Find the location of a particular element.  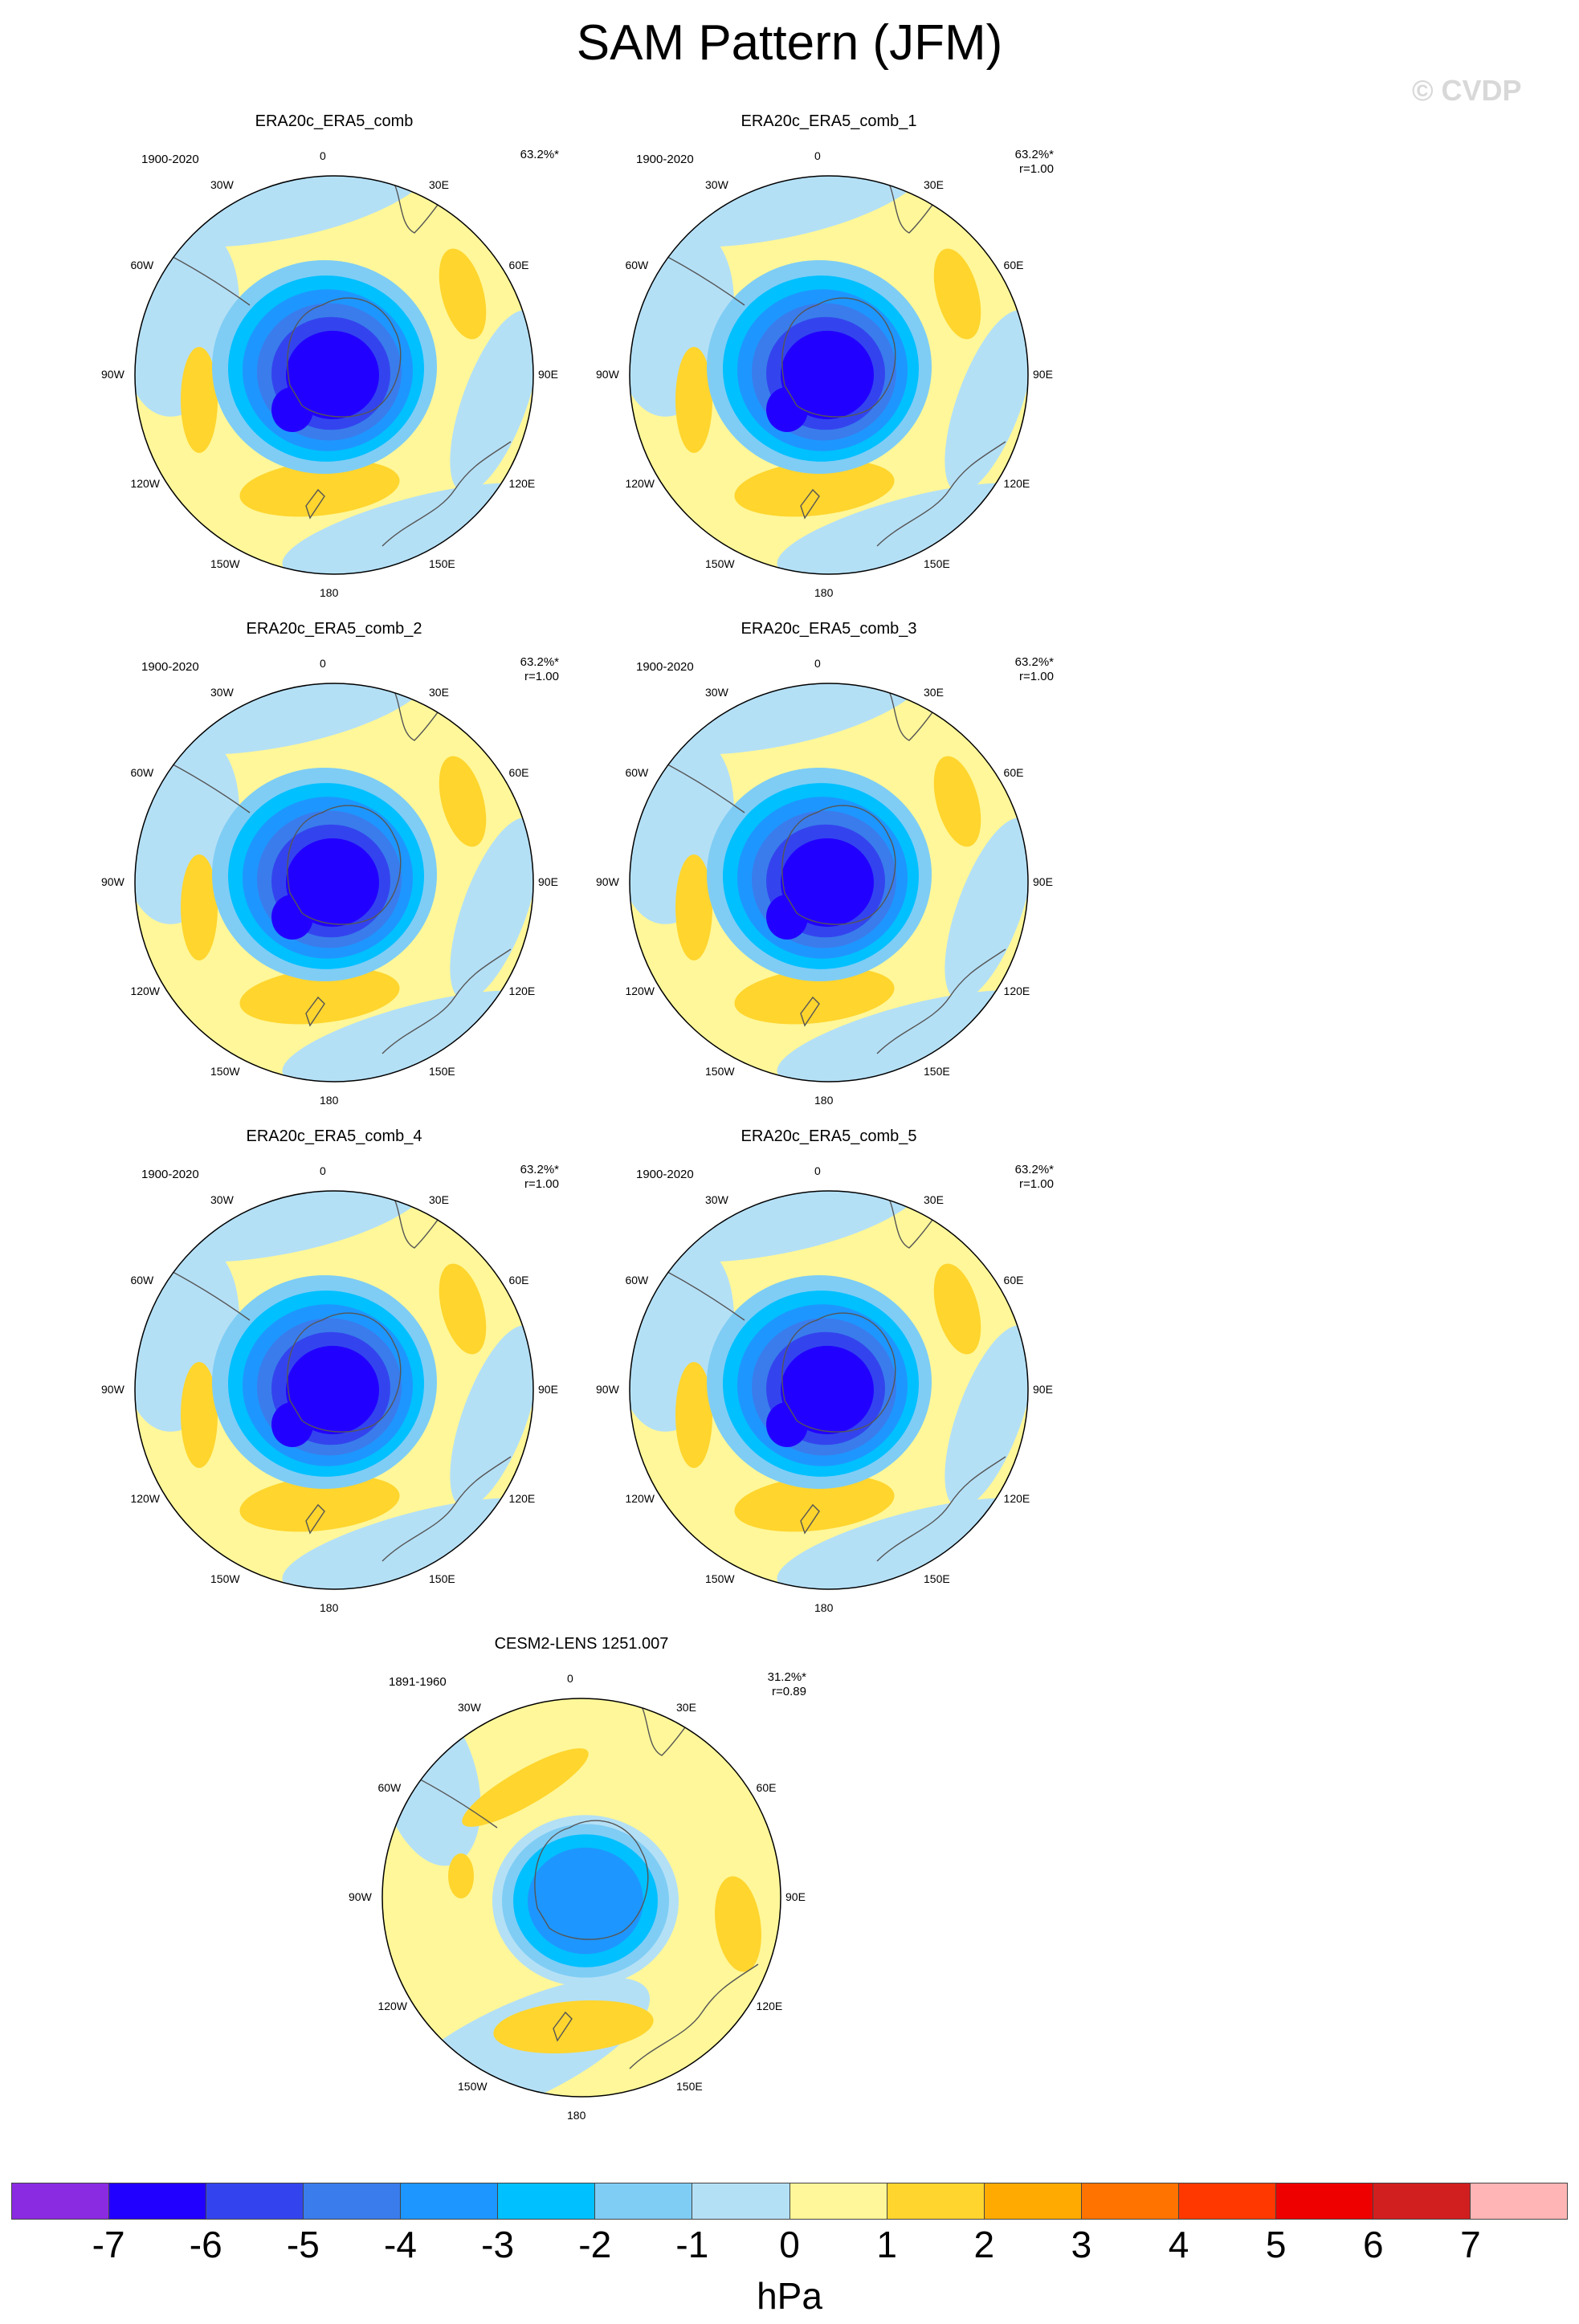

colorbar-tick-label: 5 is located at coordinates (1276, 2245).